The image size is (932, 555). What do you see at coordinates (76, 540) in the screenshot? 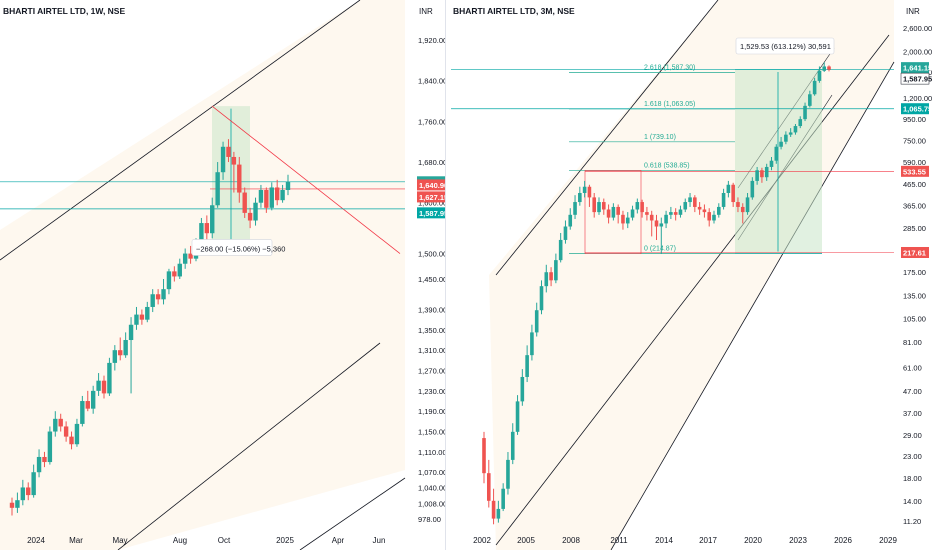
I see `x-tick-label: Mar` at bounding box center [76, 540].